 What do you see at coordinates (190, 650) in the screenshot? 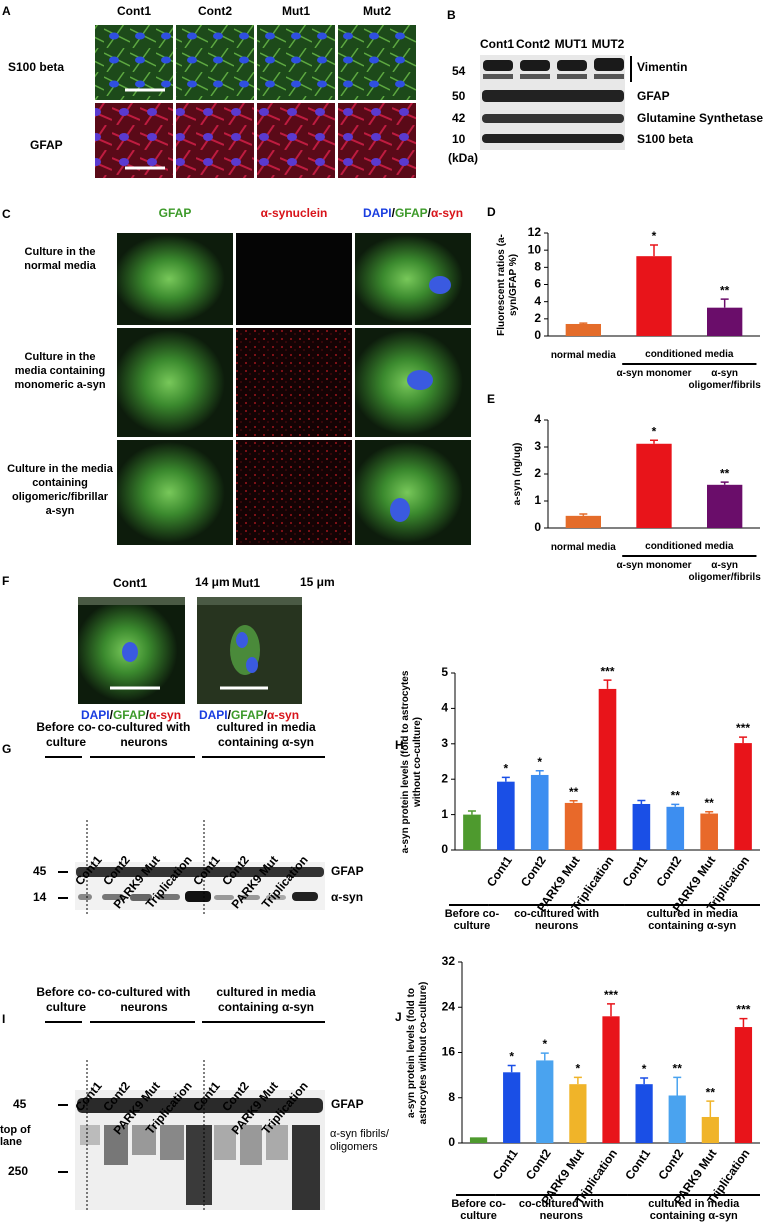
I see `micrographs` at bounding box center [190, 650].